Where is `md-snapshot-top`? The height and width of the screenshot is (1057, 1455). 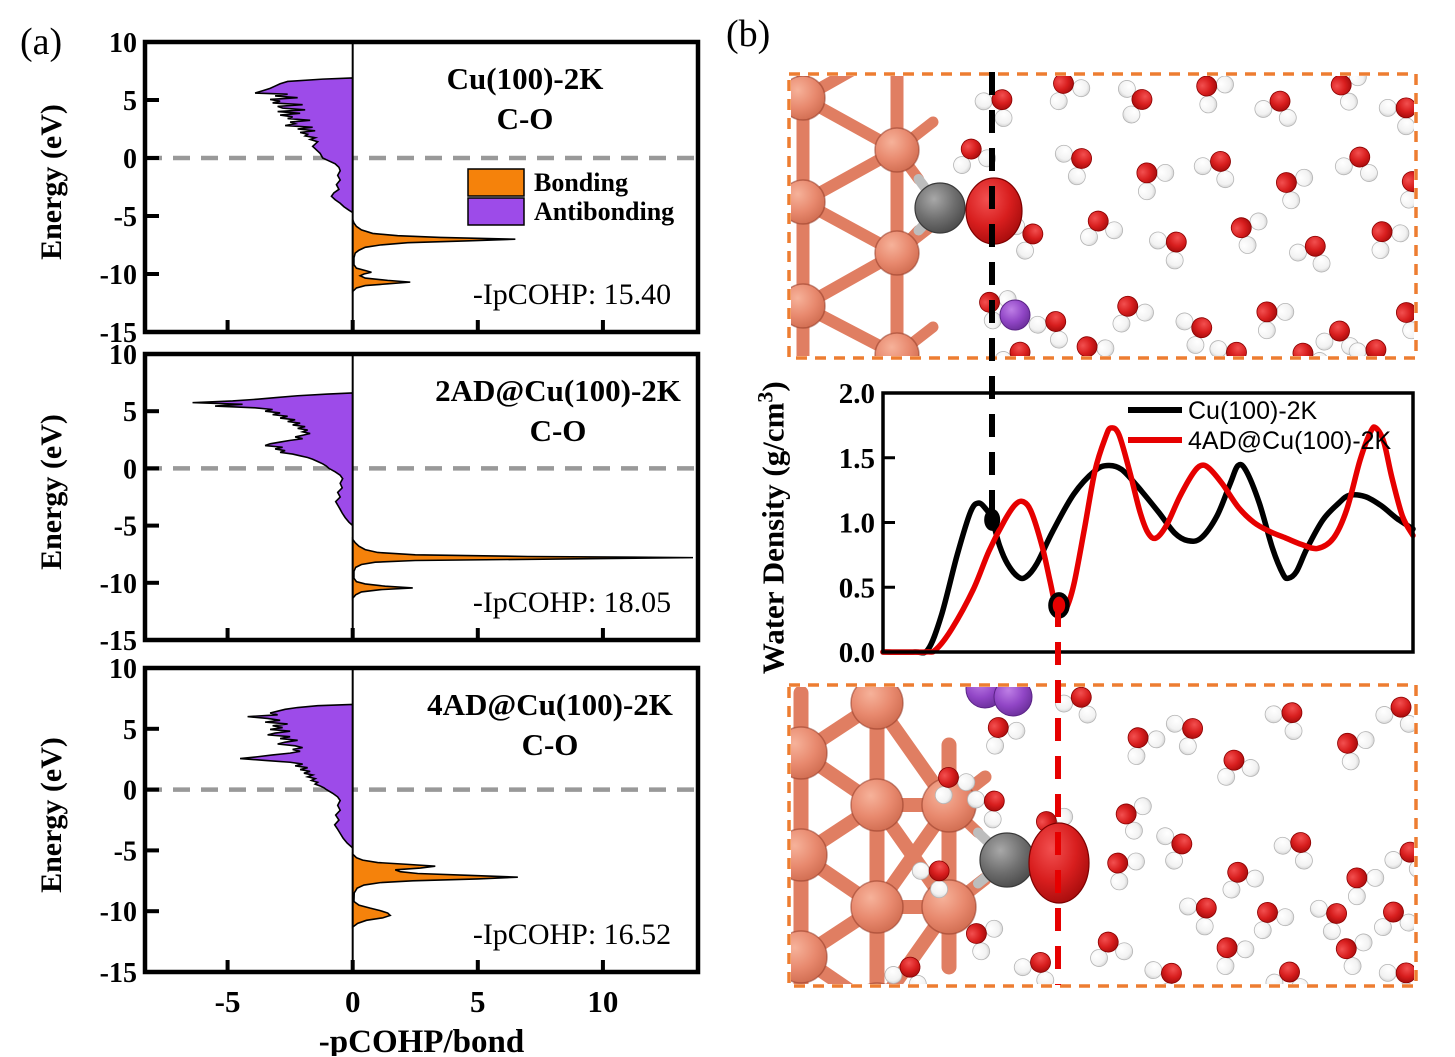
md-snapshot-top is located at coordinates (1102, 216).